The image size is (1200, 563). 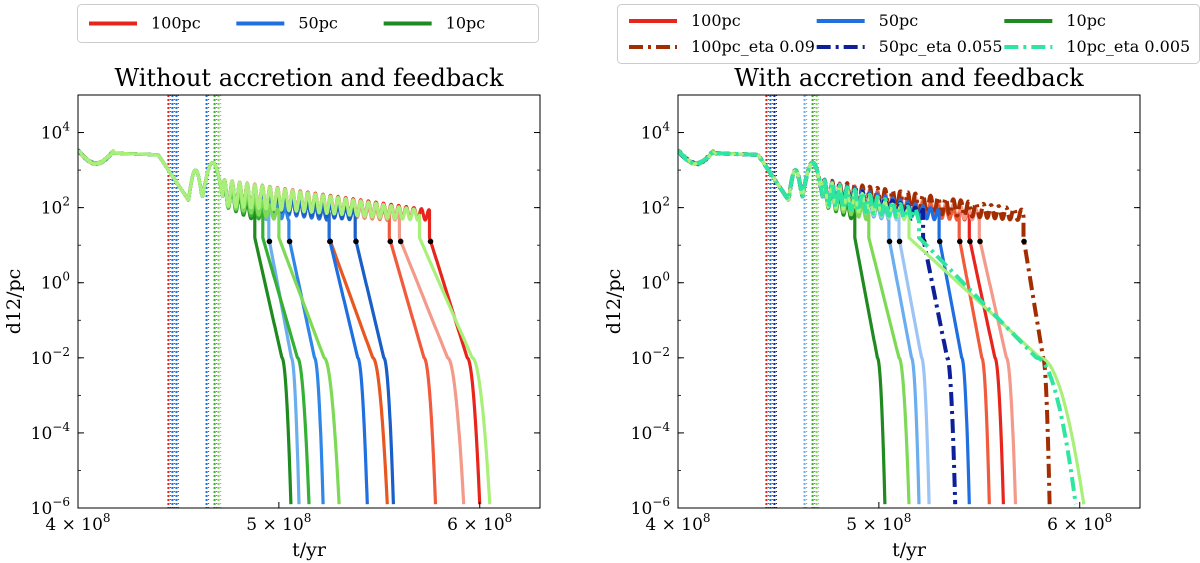 What do you see at coordinates (753, 46) in the screenshot?
I see `legend-label-3: 100pc_eta 0.09` at bounding box center [753, 46].